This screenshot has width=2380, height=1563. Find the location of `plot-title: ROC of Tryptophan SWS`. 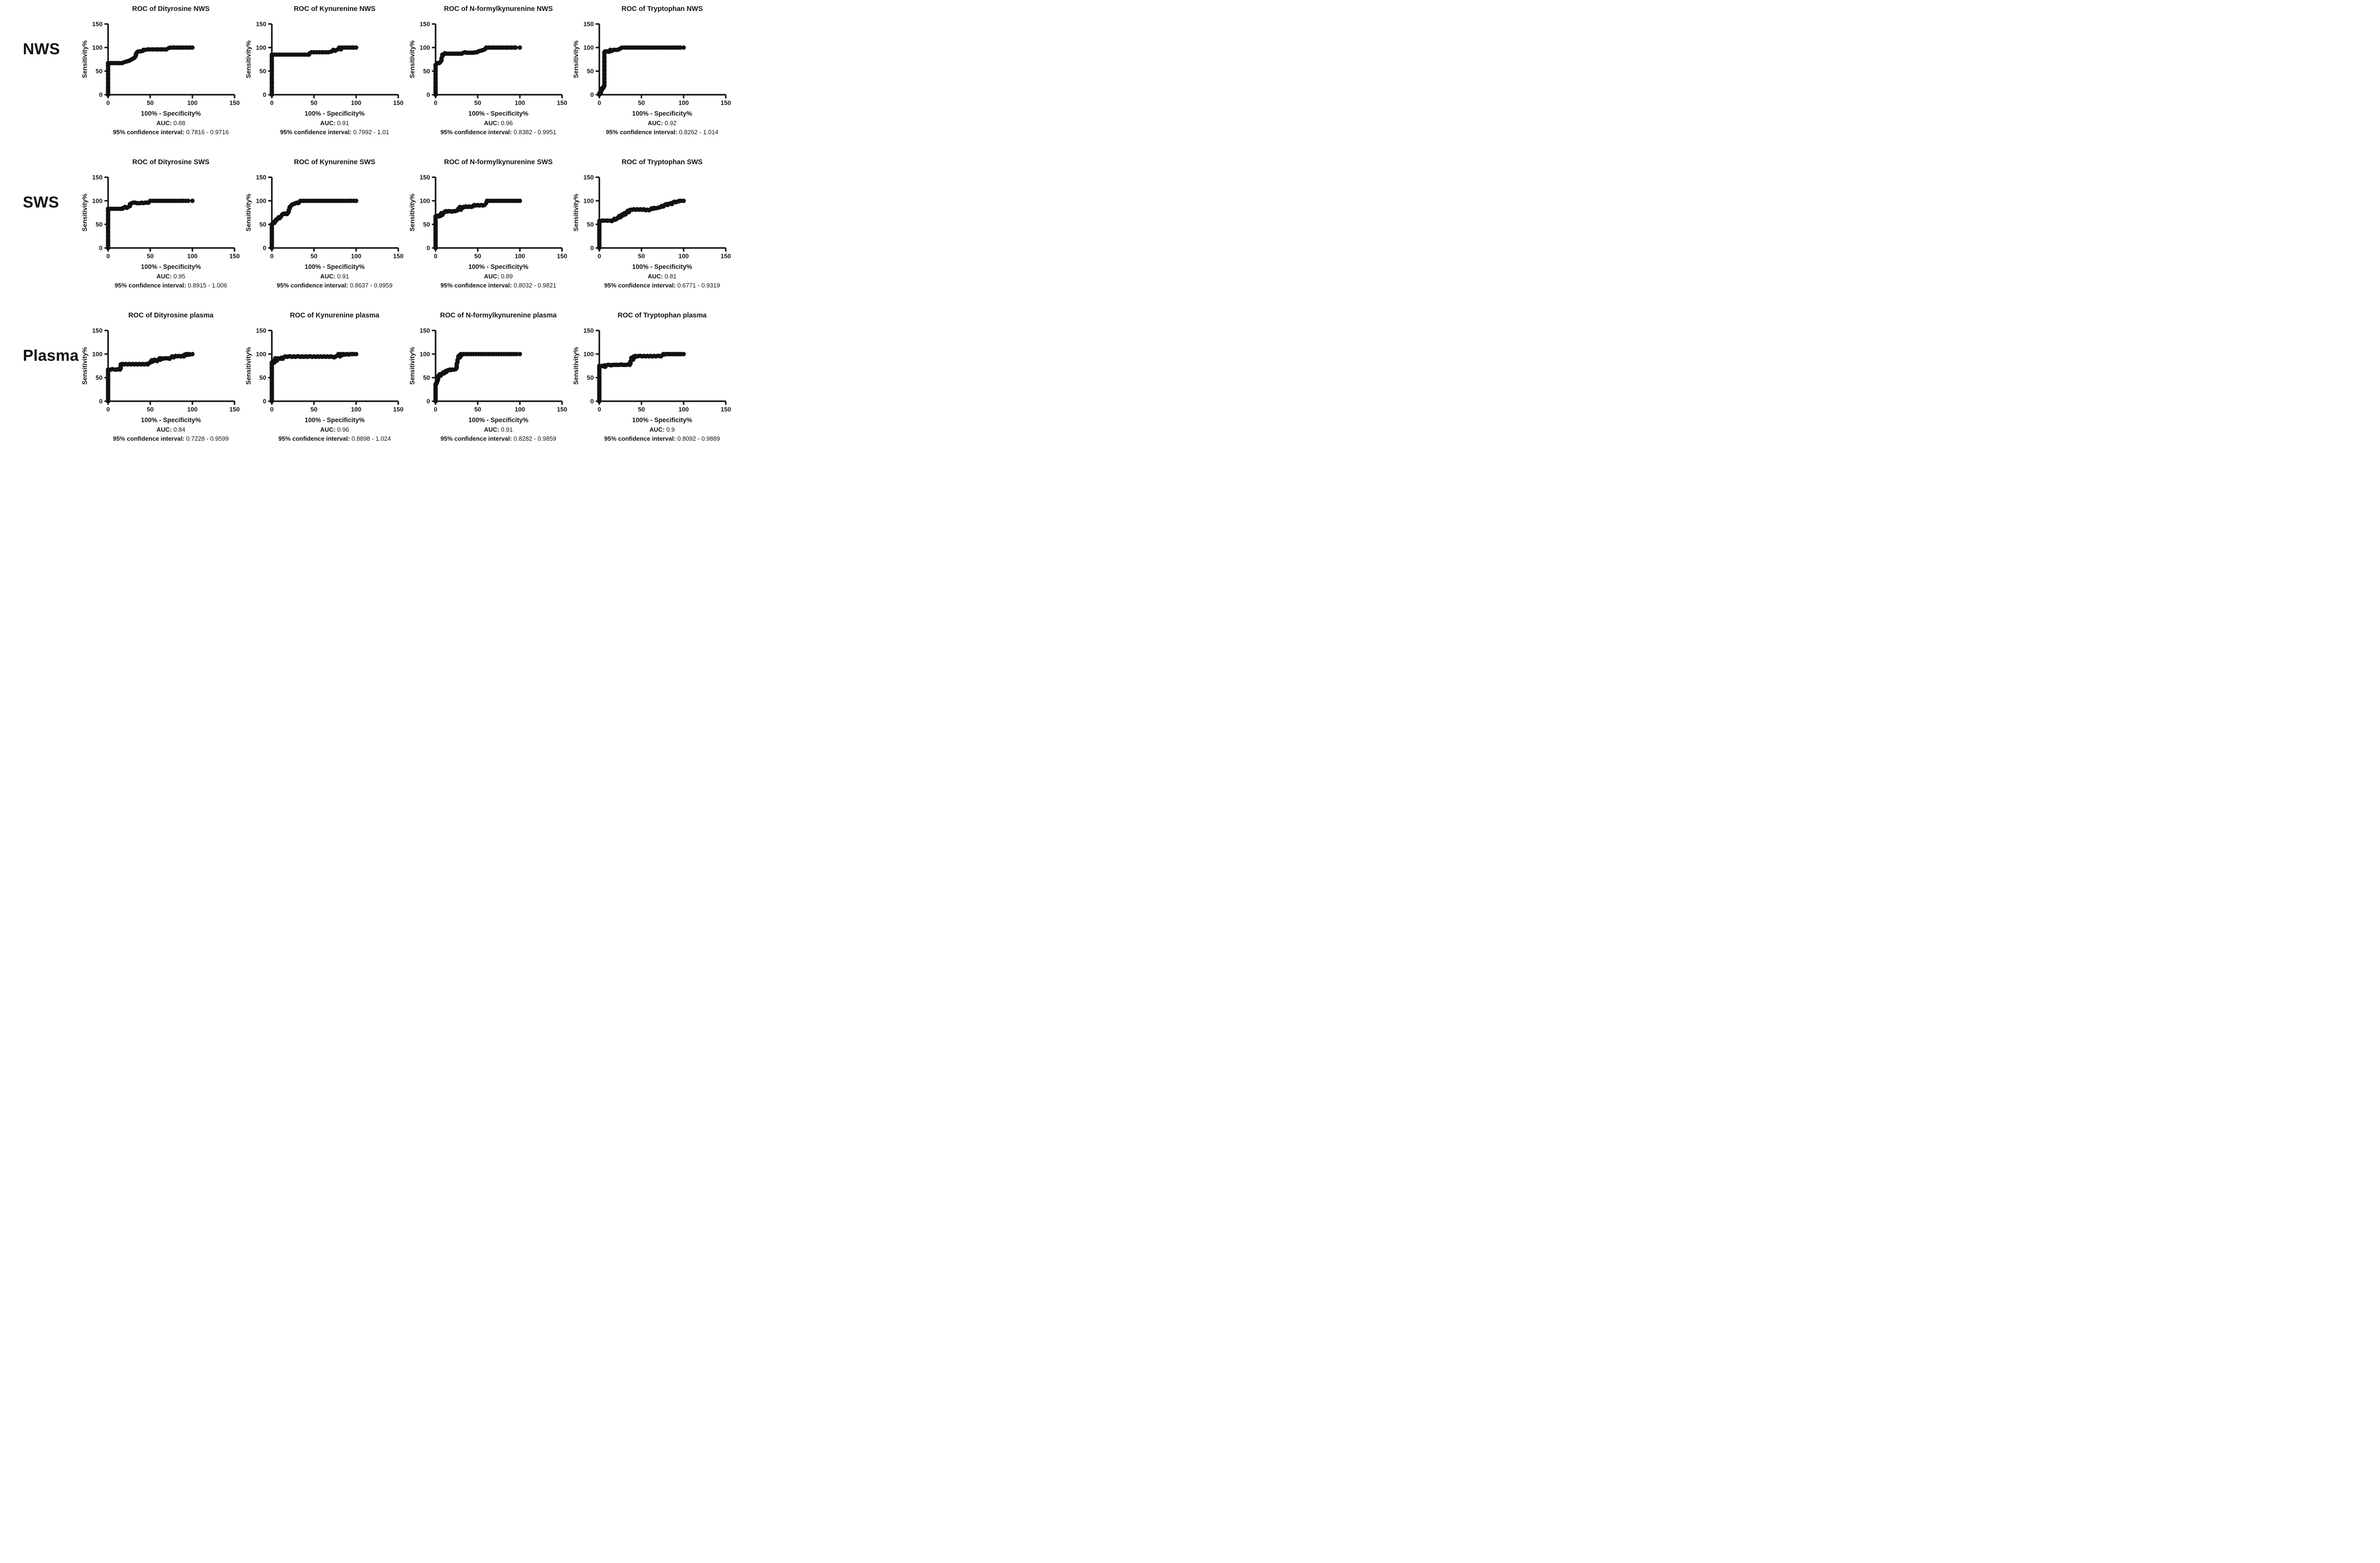

plot-title: ROC of Tryptophan SWS is located at coordinates (662, 162).